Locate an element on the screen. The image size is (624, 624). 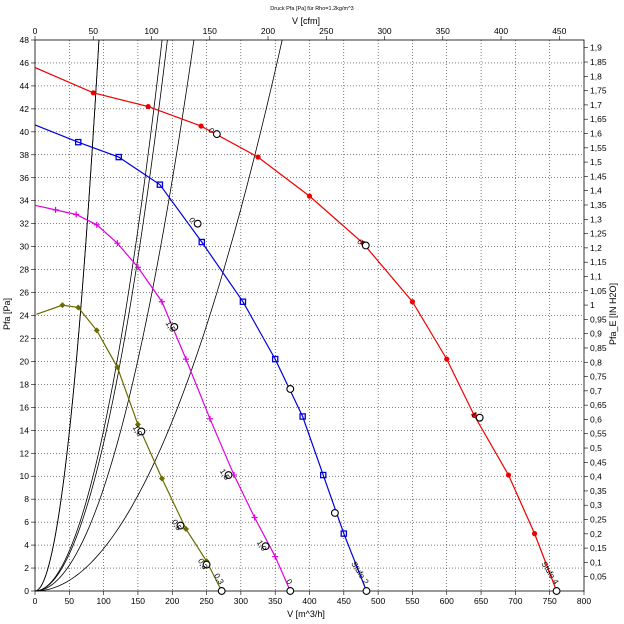
x2-tick-label: 0 is located at coordinates (35, 31).